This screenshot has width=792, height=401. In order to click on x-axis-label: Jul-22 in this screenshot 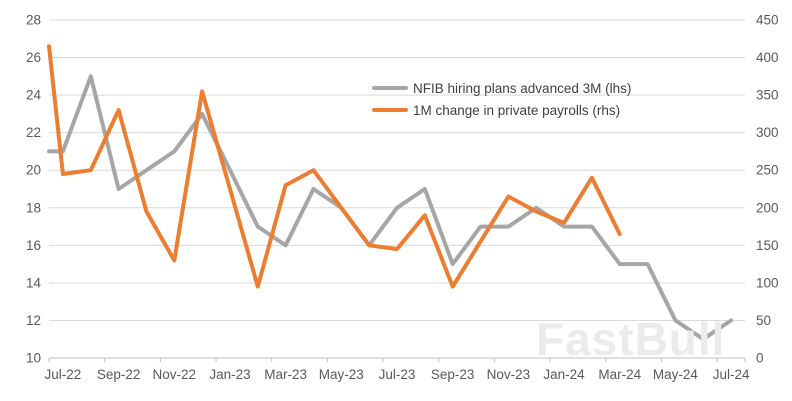, I will do `click(63, 374)`.